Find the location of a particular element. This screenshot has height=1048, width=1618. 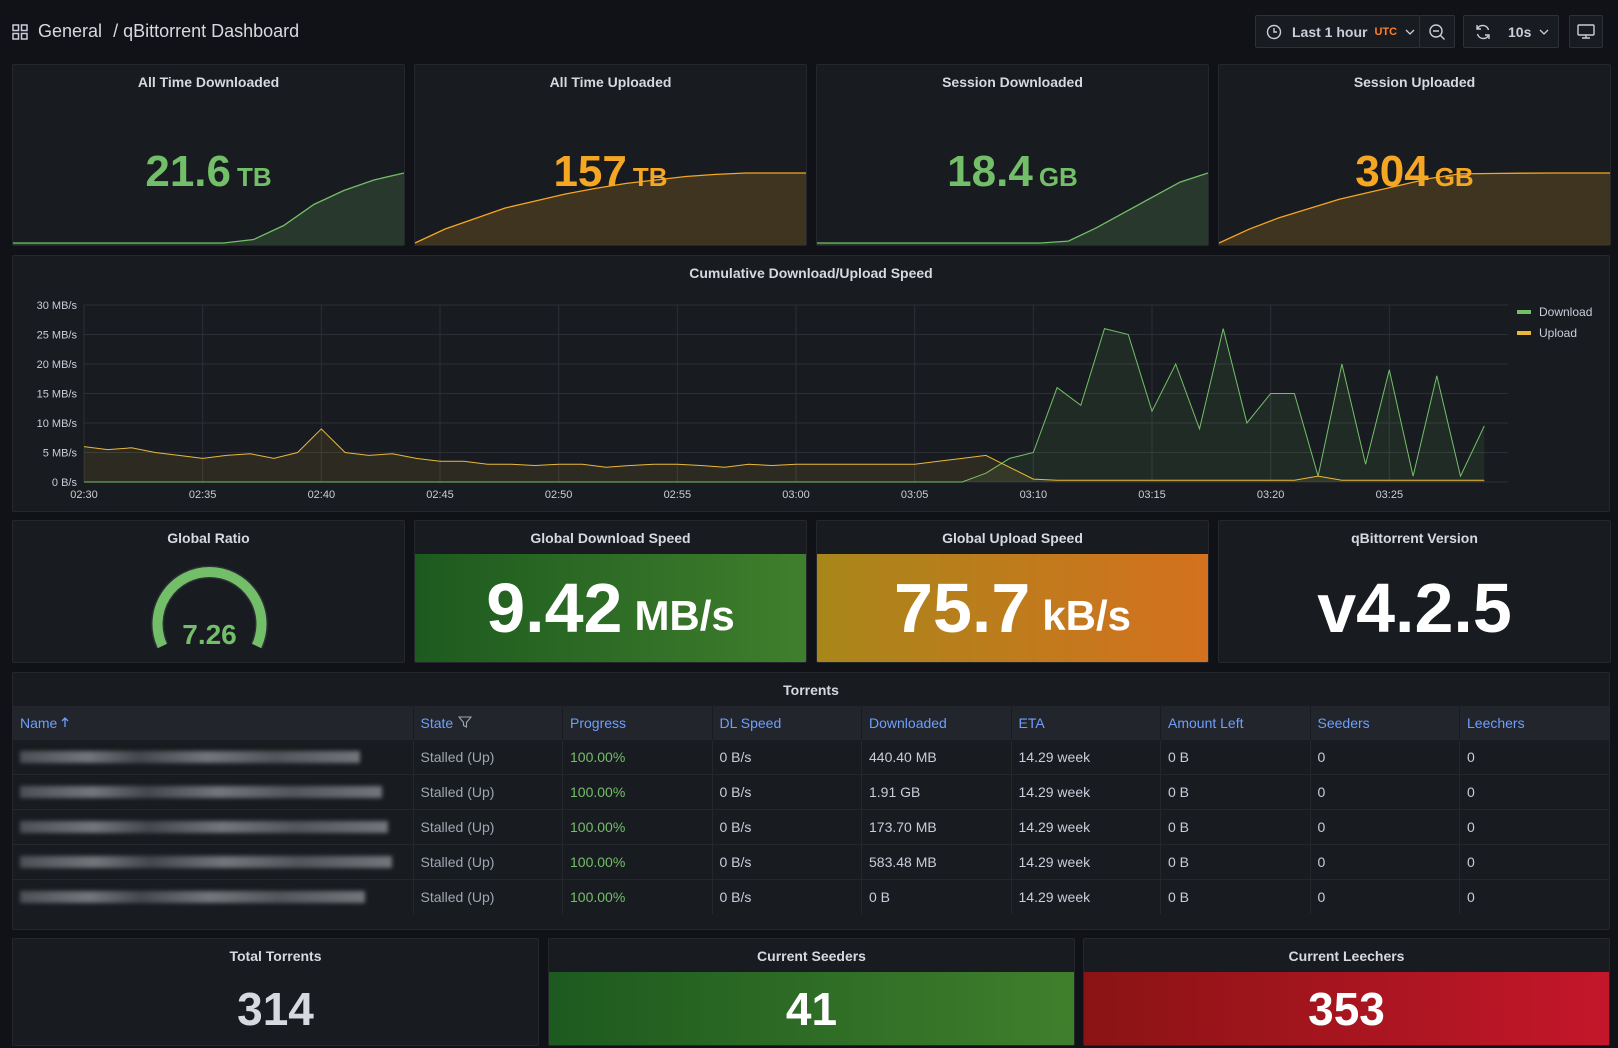

total-panel: Total Torrents 314 is located at coordinates (275, 992).